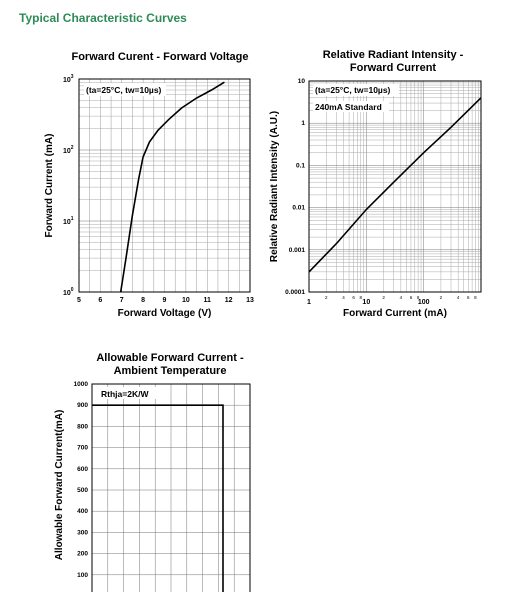 The width and height of the screenshot is (522, 592). Describe the element at coordinates (366, 302) in the screenshot. I see `chart2-x-tick-label: 10` at that location.